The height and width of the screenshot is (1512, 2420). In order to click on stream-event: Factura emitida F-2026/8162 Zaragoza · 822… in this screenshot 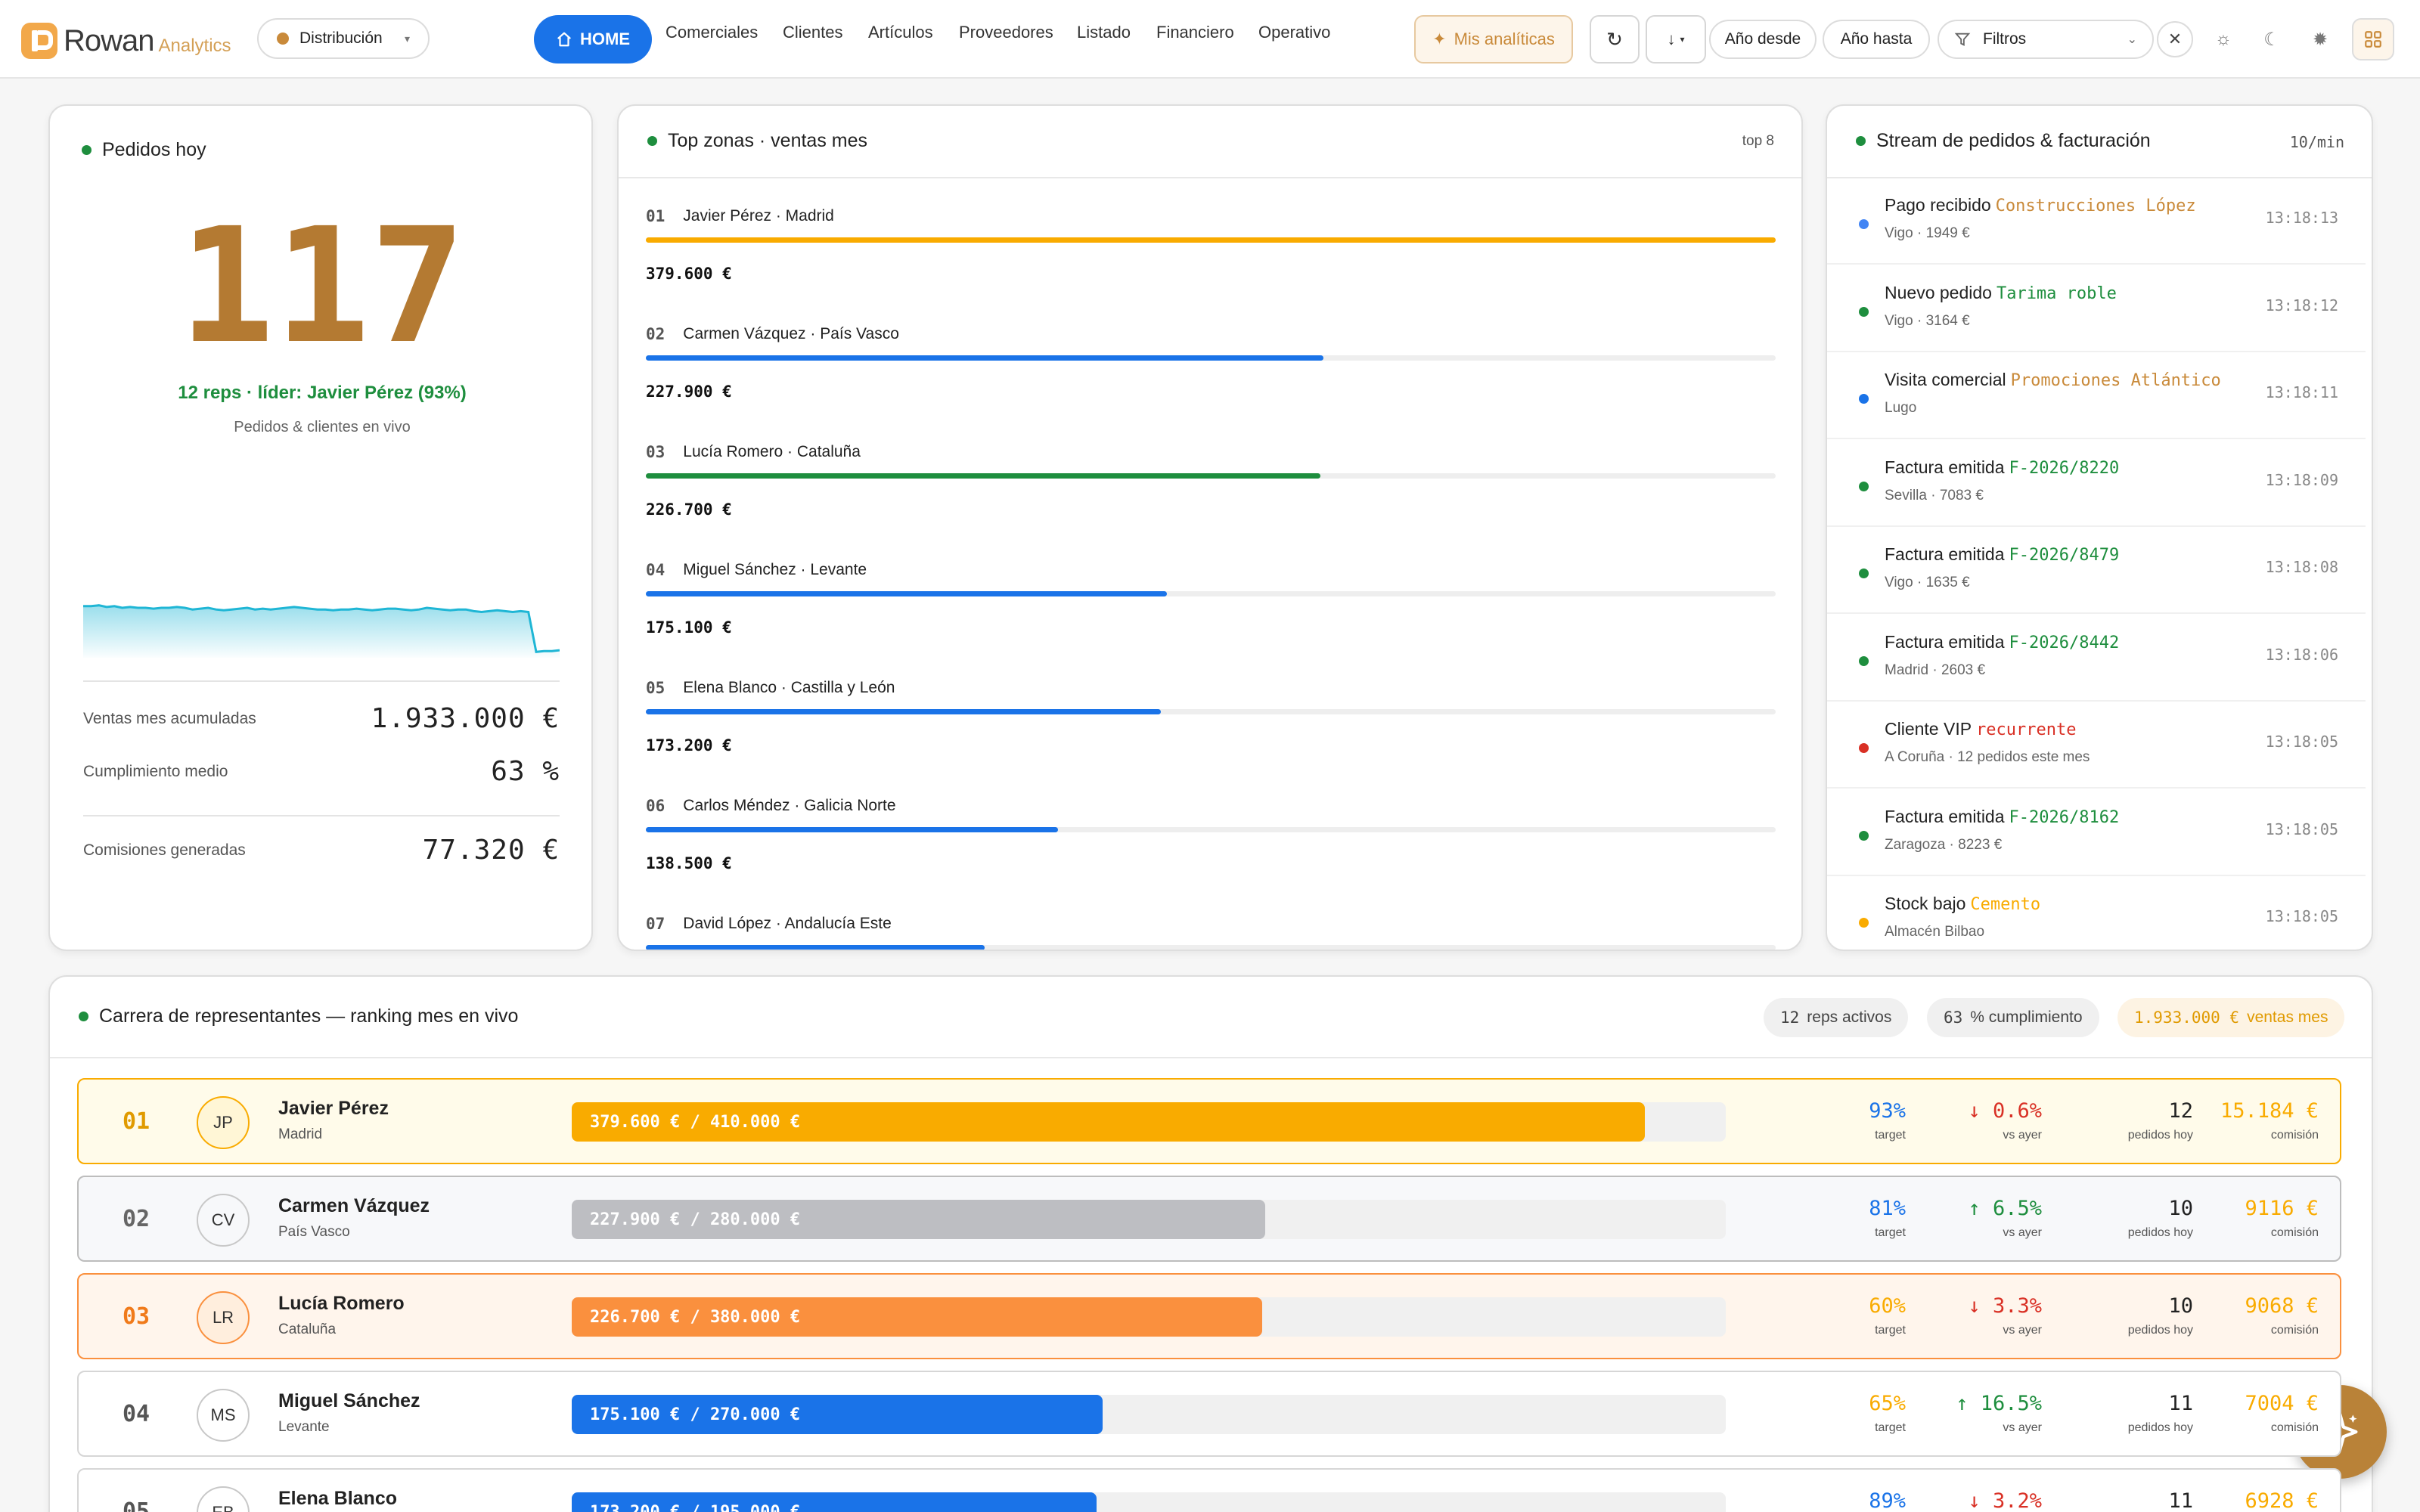, I will do `click(2096, 833)`.